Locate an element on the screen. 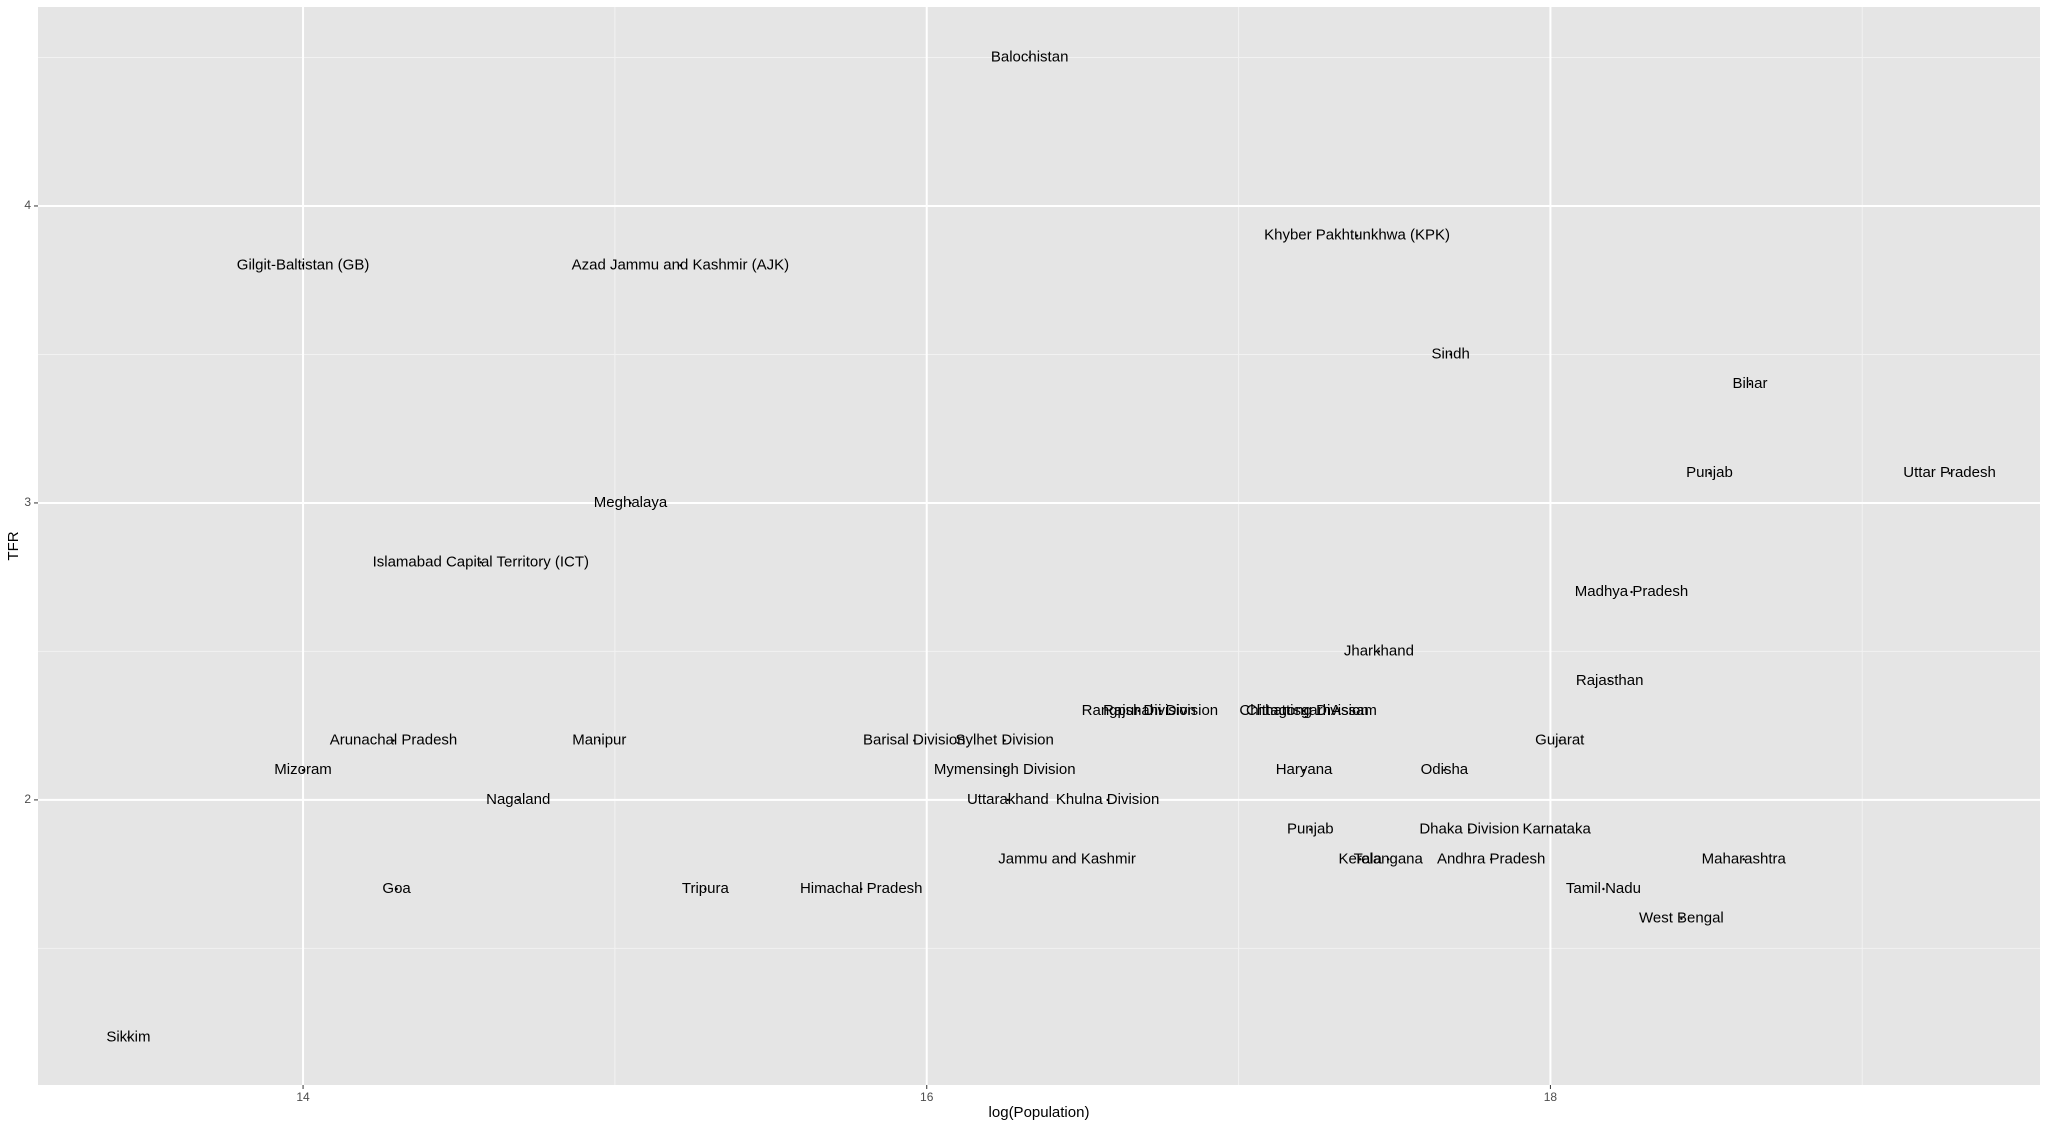  point-label: Gilgit-Baltistan (GB) is located at coordinates (303, 264).